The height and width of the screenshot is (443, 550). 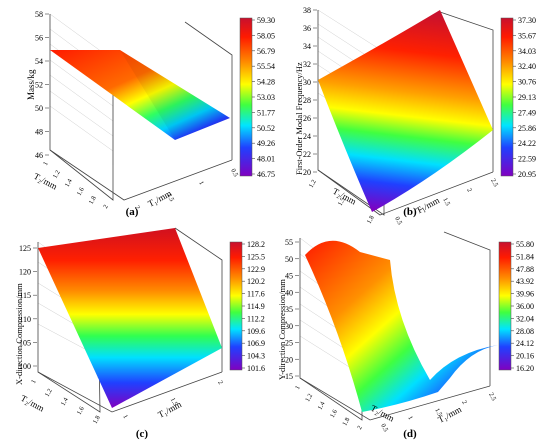 I want to click on z-tick-label: 46, so click(x=39, y=155).